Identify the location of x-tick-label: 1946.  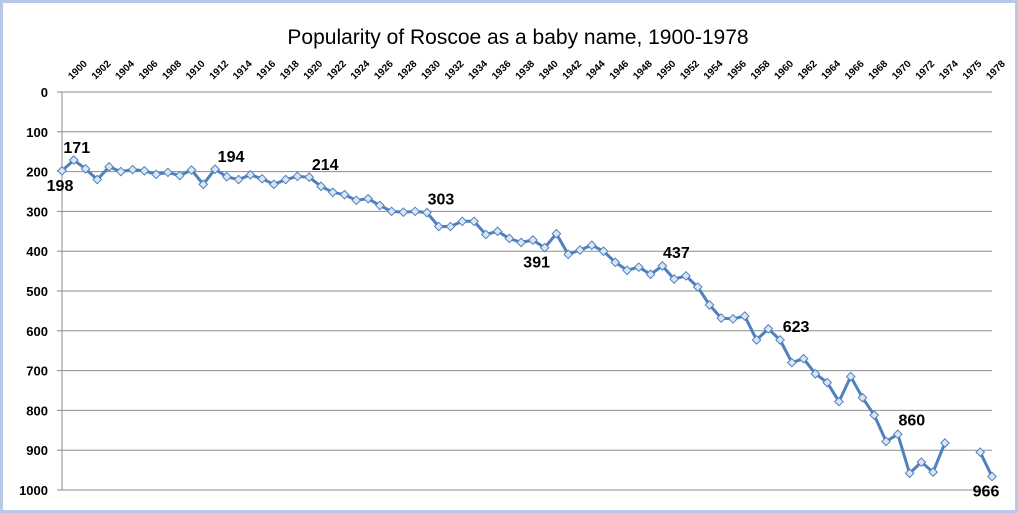
(620, 70).